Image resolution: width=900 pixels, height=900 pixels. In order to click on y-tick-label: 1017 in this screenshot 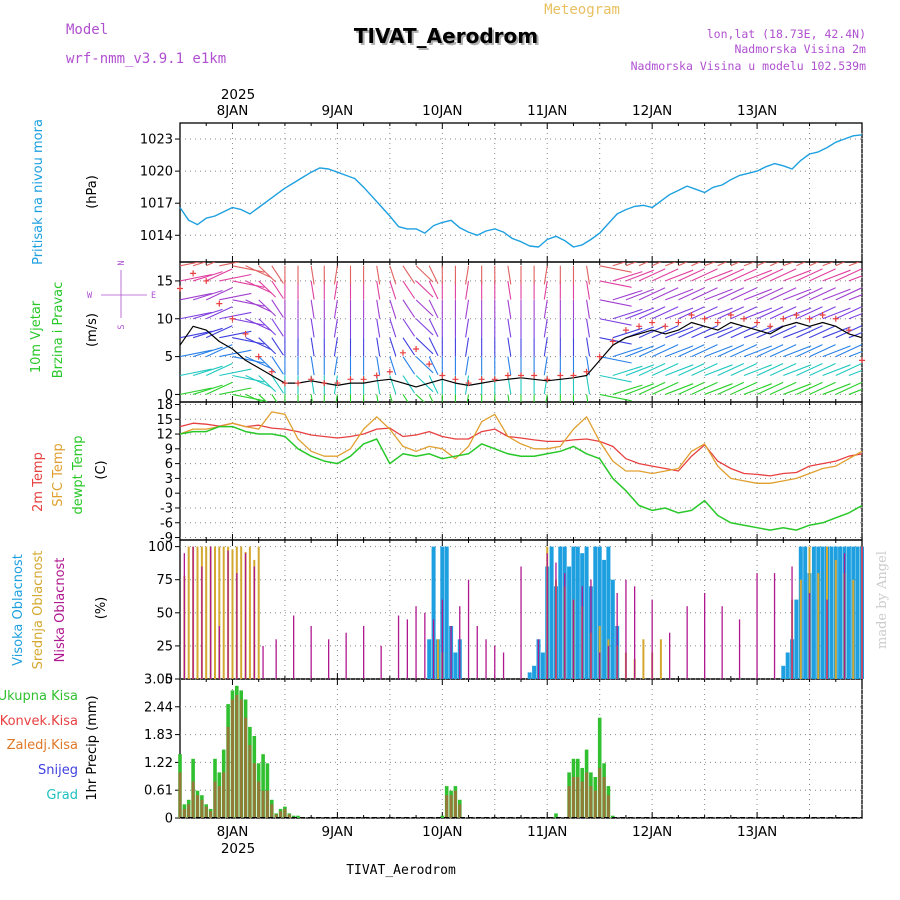, I will do `click(156, 204)`.